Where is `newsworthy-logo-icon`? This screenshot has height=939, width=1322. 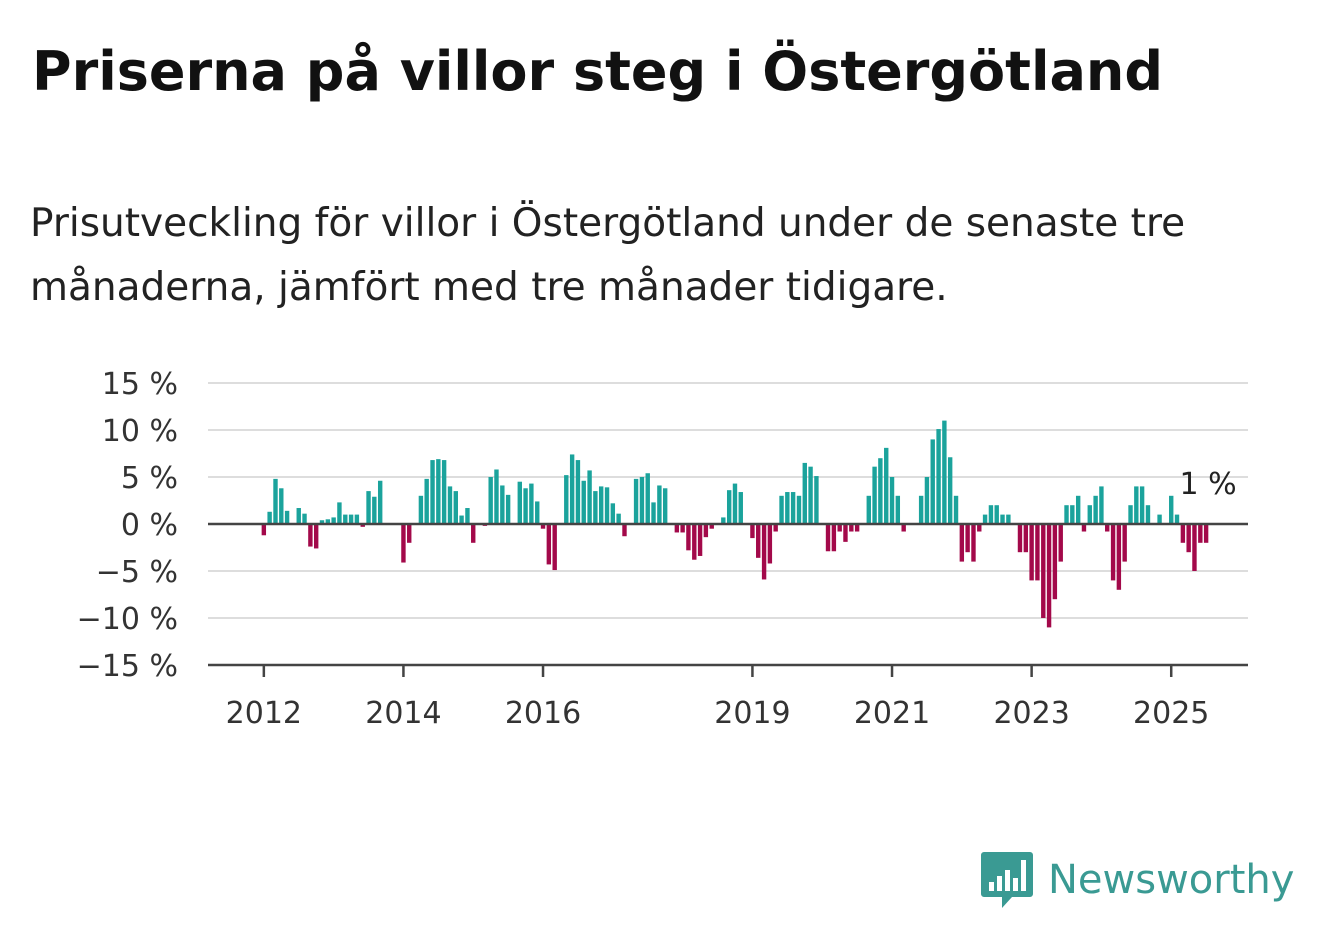 newsworthy-logo-icon is located at coordinates (1007, 880).